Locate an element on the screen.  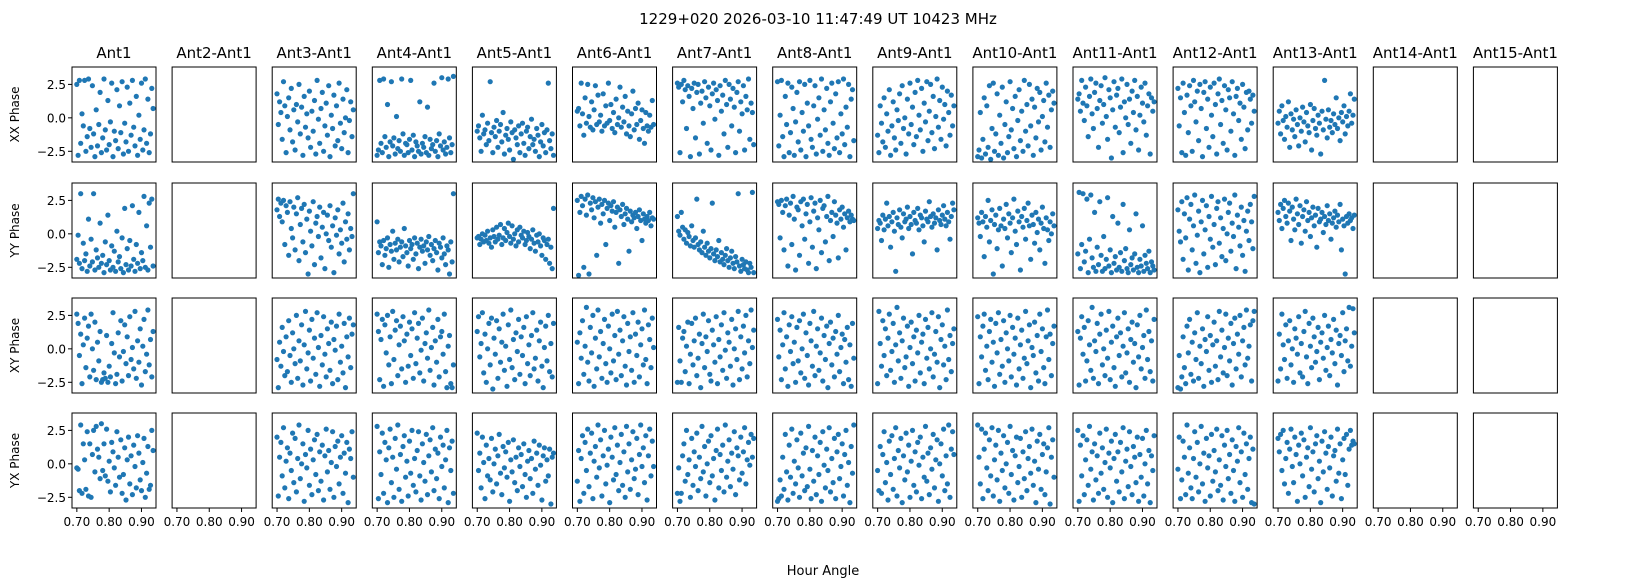
y-tick-label: 0.0 is located at coordinates (56, 349).